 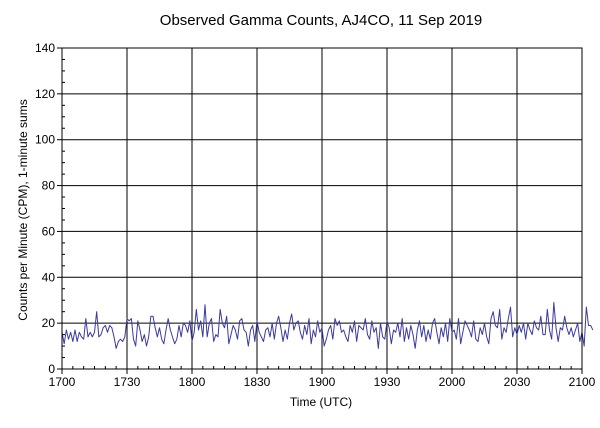 What do you see at coordinates (51, 369) in the screenshot?
I see `y-tick-label: 0` at bounding box center [51, 369].